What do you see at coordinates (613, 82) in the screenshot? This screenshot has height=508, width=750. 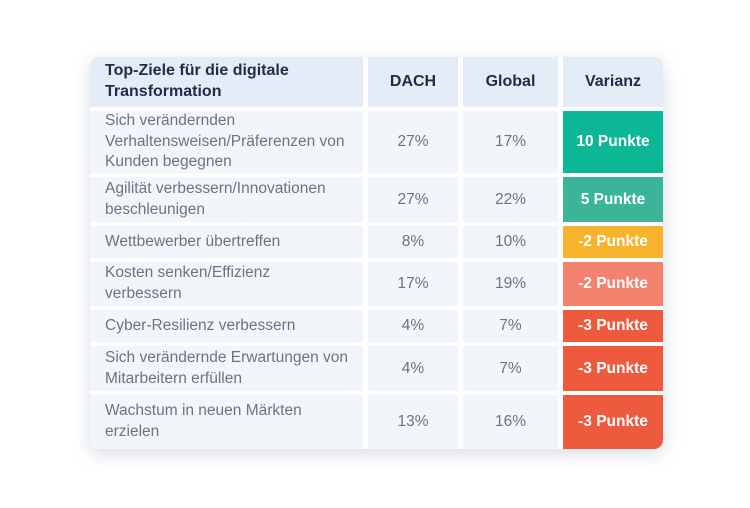 I see `header-varianz: Varianz` at bounding box center [613, 82].